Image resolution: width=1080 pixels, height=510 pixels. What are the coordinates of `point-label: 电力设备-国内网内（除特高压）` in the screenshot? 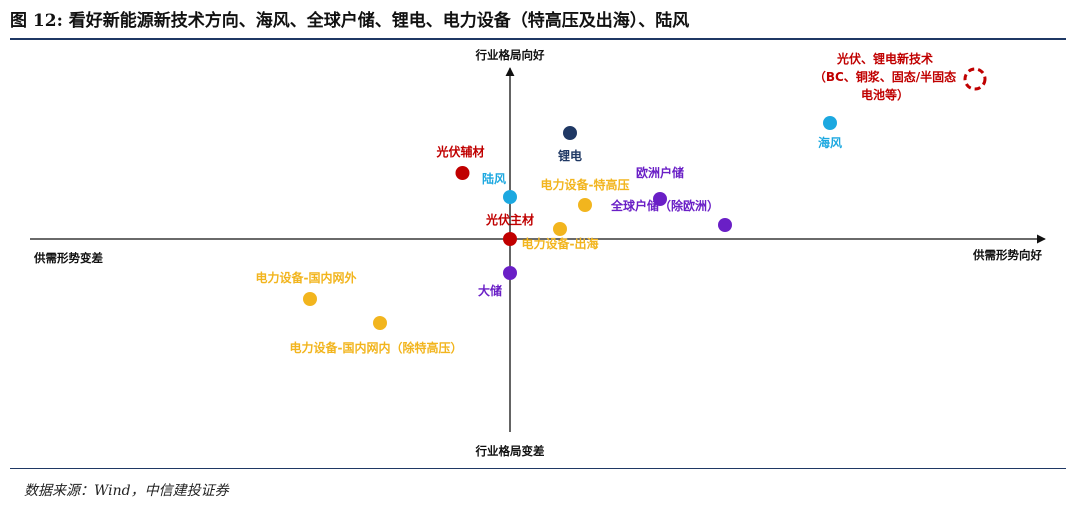 It's located at (376, 347).